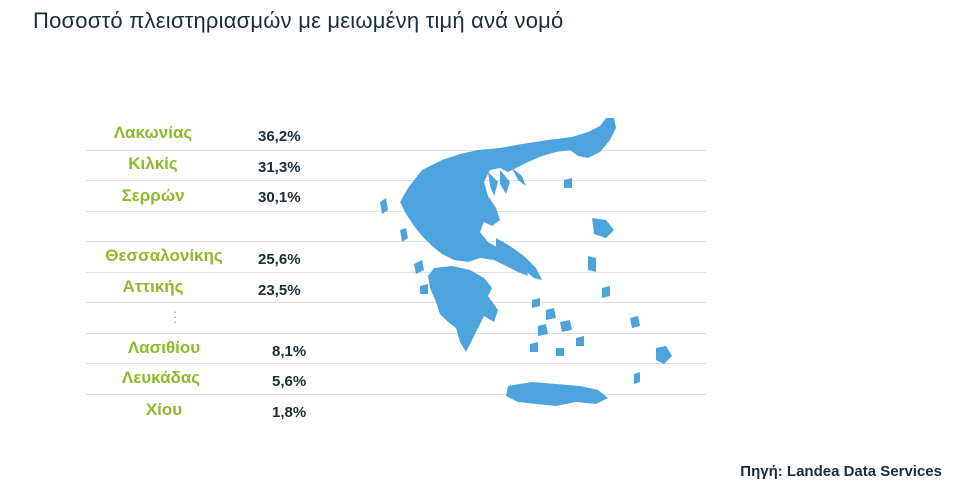  What do you see at coordinates (161, 377) in the screenshot?
I see `table-row-label: Λευκάδας` at bounding box center [161, 377].